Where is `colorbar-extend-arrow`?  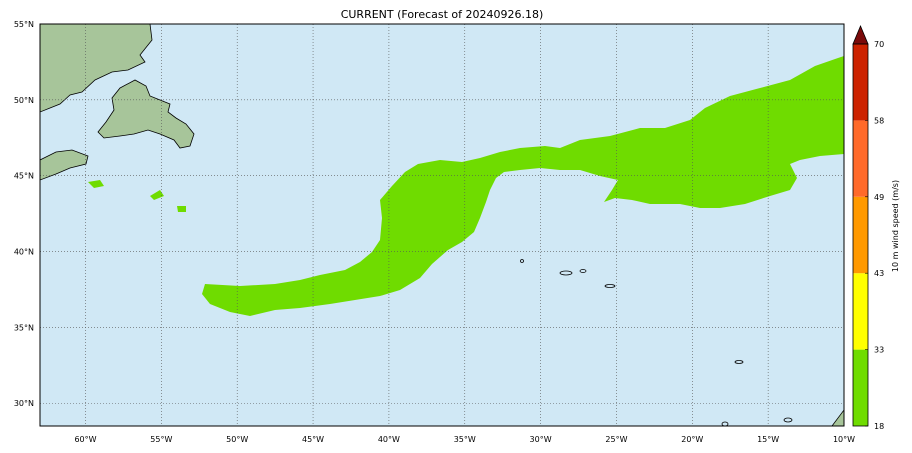
colorbar-extend-arrow is located at coordinates (860, 34).